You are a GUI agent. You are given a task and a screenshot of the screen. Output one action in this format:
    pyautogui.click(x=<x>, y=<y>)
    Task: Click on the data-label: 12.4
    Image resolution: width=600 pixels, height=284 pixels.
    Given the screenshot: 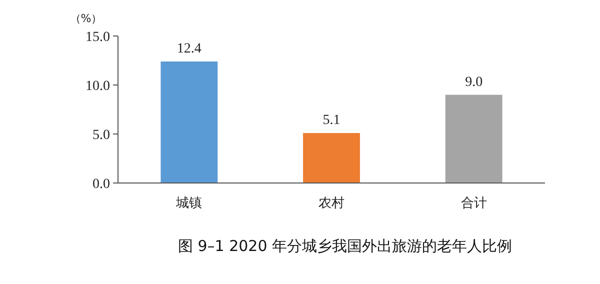 What is the action you would take?
    pyautogui.click(x=189, y=48)
    